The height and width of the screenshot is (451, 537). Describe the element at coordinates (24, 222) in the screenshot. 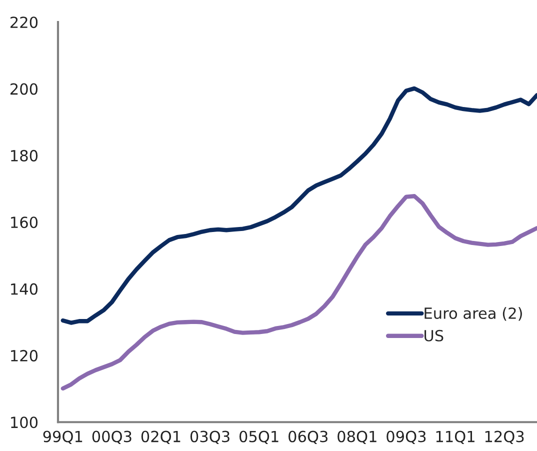

I see `y-tick-label: 160` at that location.